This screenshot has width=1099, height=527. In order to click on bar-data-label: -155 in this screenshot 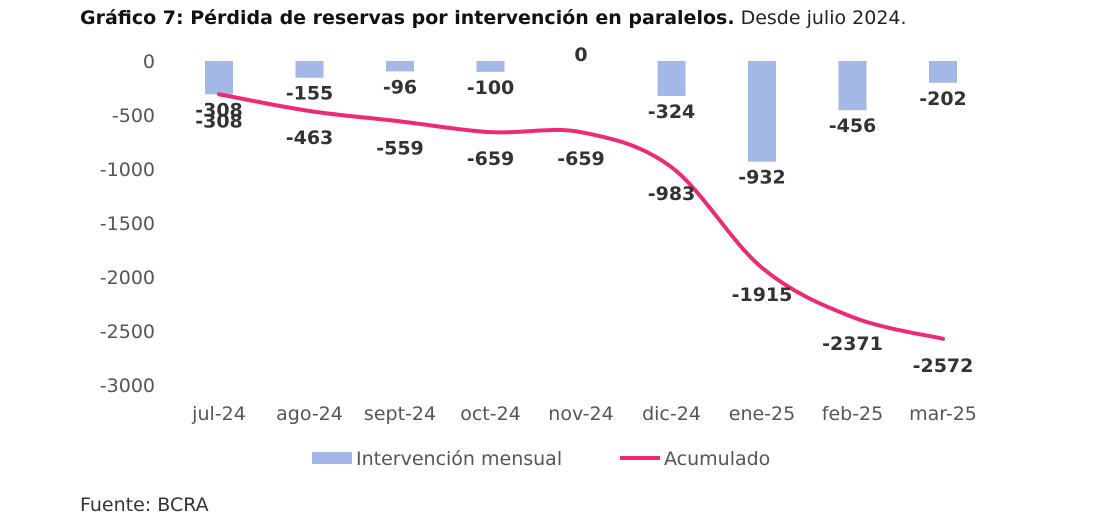, I will do `click(310, 94)`.